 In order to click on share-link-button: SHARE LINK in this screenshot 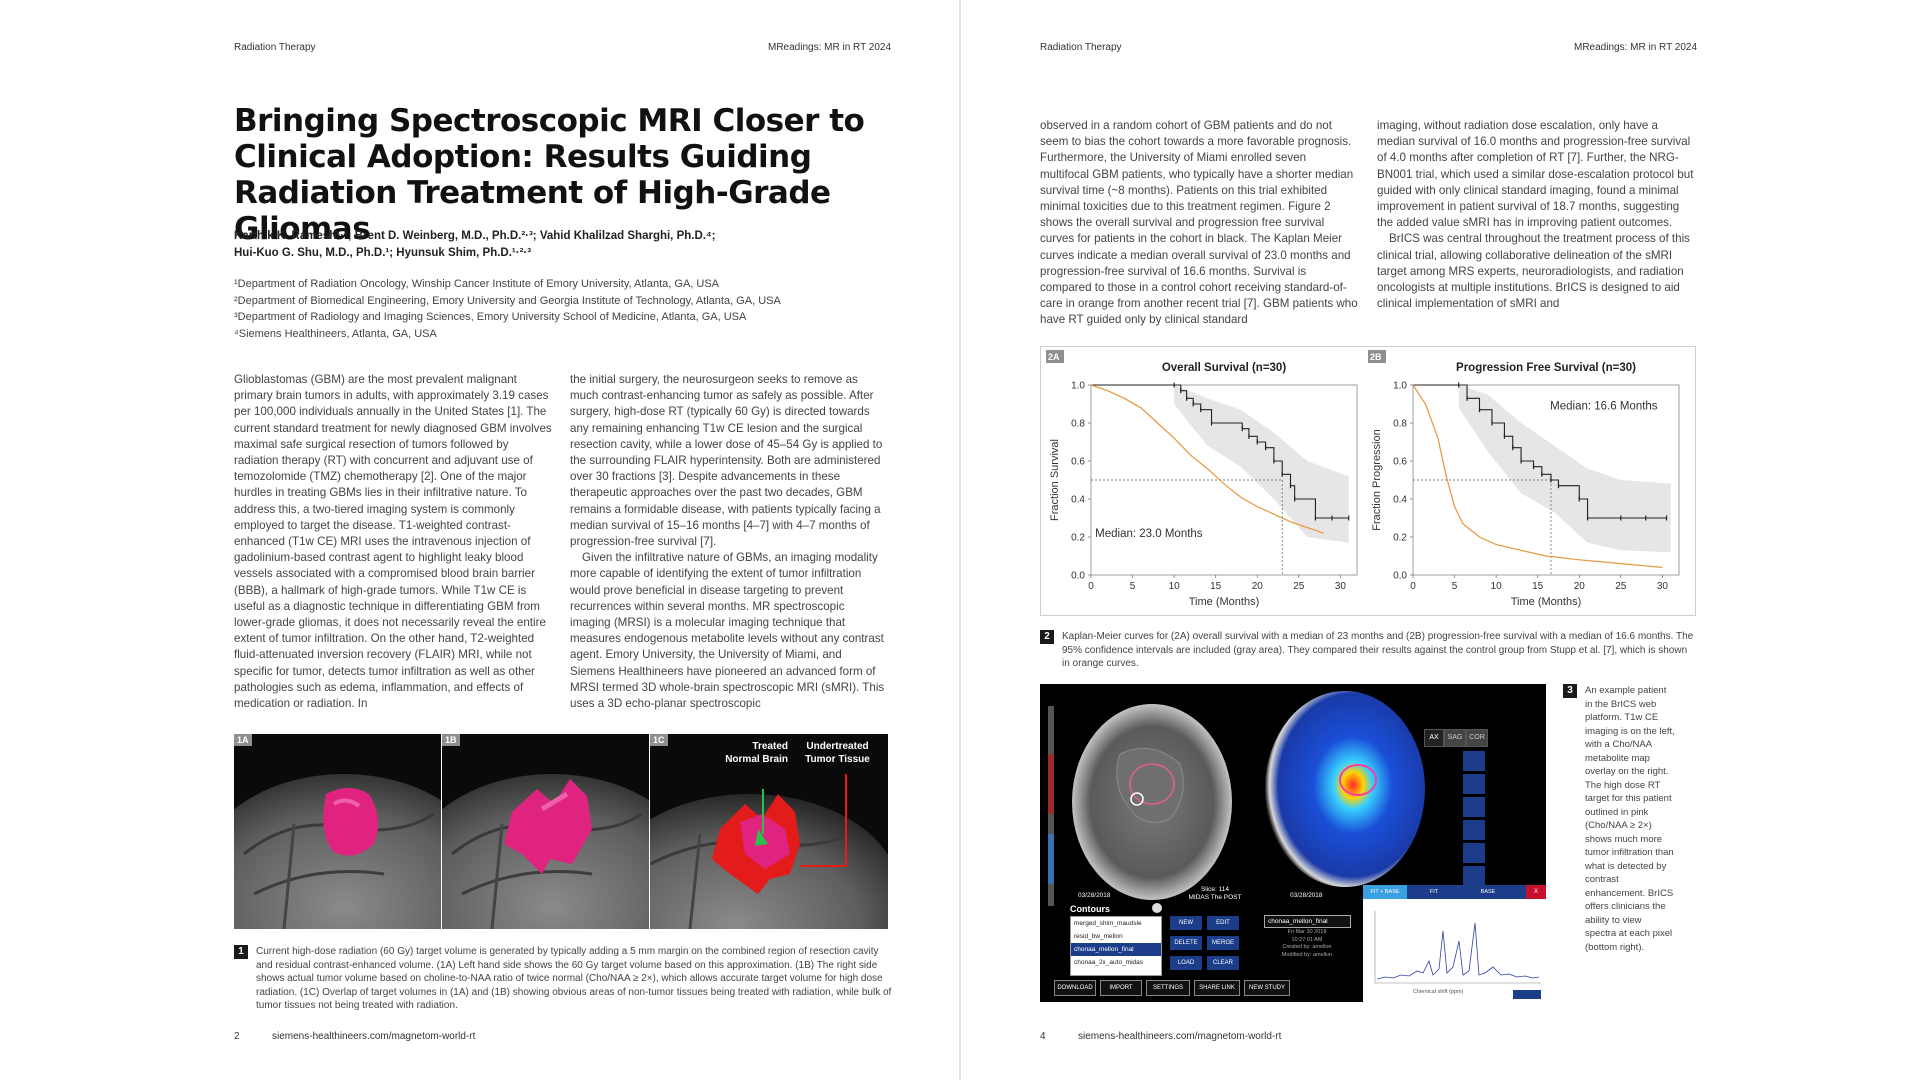, I will do `click(1217, 988)`.